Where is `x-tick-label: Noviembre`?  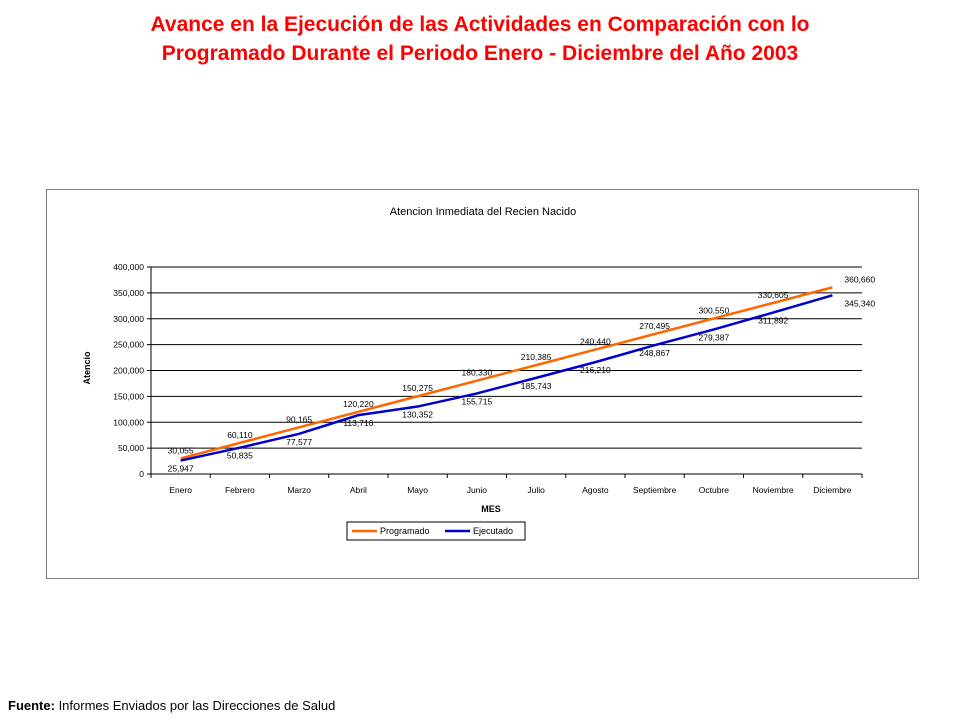 x-tick-label: Noviembre is located at coordinates (773, 490).